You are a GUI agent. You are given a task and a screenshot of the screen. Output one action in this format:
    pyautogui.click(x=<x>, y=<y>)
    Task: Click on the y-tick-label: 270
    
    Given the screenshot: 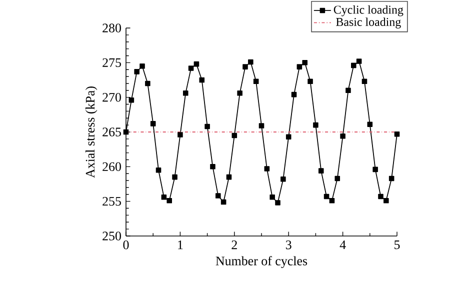 What is the action you would take?
    pyautogui.click(x=111, y=97)
    